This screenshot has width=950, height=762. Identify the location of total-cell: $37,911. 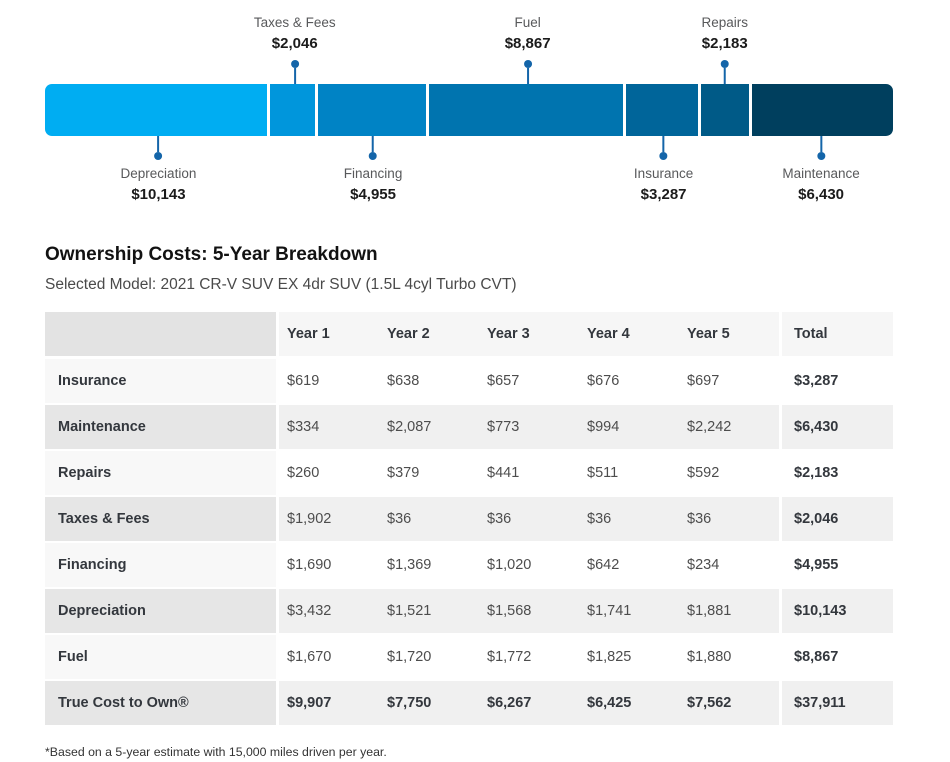
(836, 704).